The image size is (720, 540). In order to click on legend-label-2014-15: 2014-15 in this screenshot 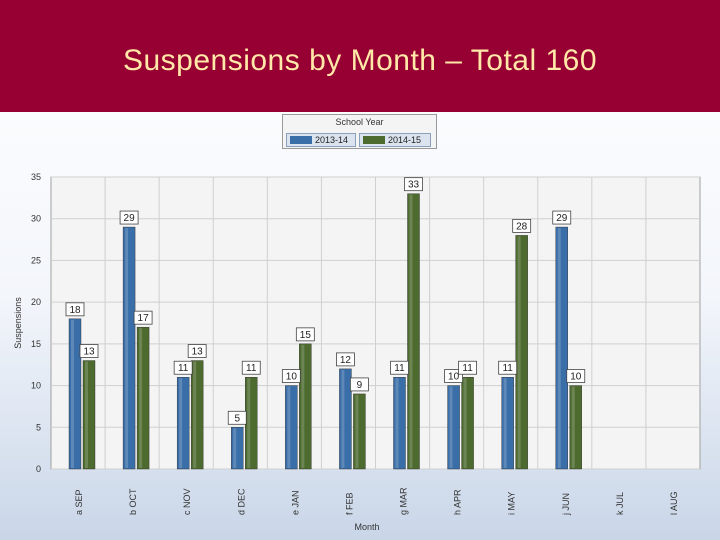, I will do `click(405, 140)`.